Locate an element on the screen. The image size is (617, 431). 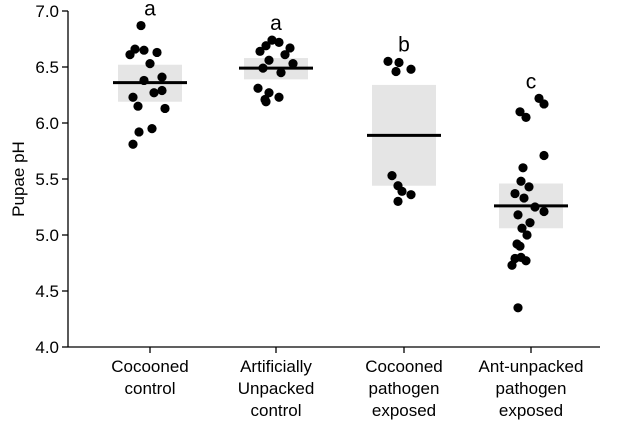
significance-letter: b is located at coordinates (404, 44).